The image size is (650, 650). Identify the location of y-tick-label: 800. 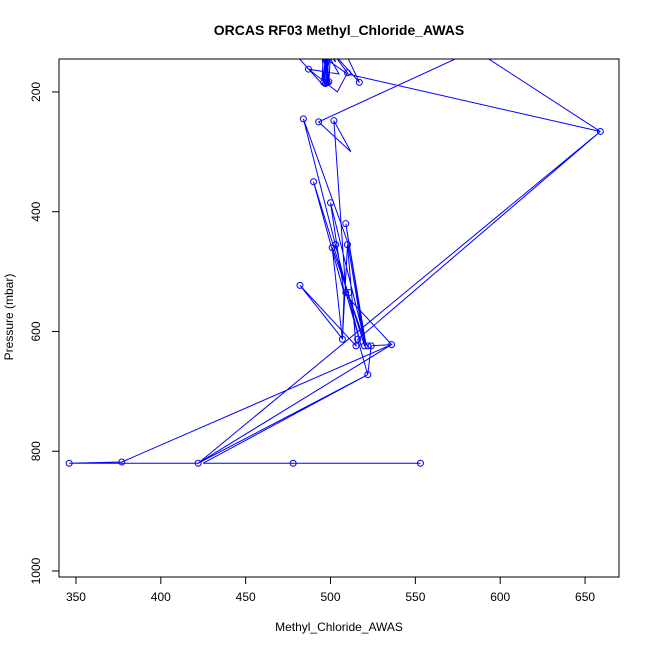
(36, 451).